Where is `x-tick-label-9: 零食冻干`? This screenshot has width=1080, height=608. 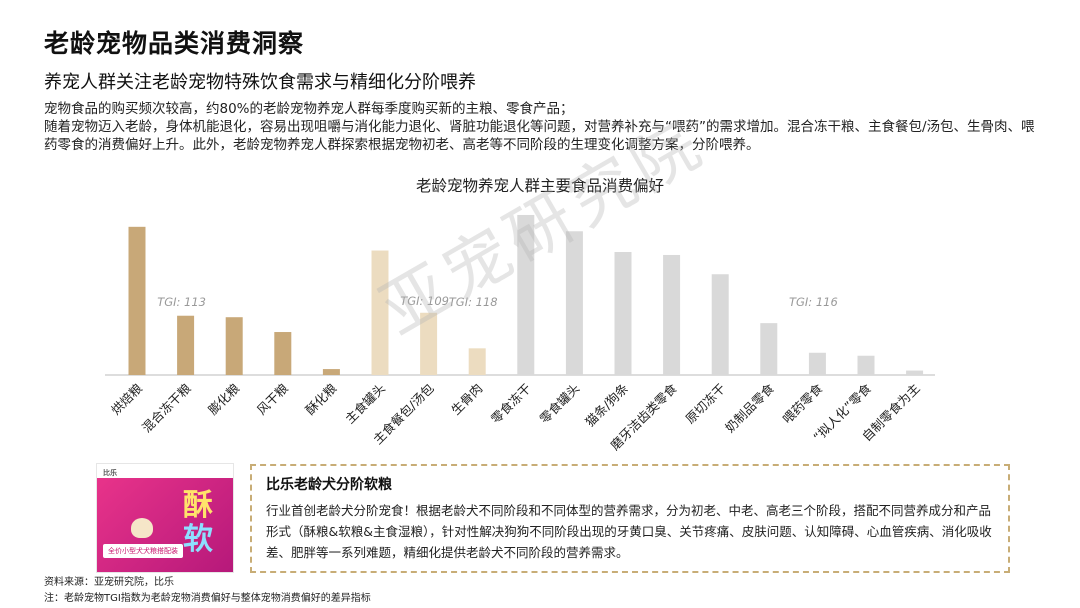
x-tick-label-9: 零食冻干 is located at coordinates (511, 404).